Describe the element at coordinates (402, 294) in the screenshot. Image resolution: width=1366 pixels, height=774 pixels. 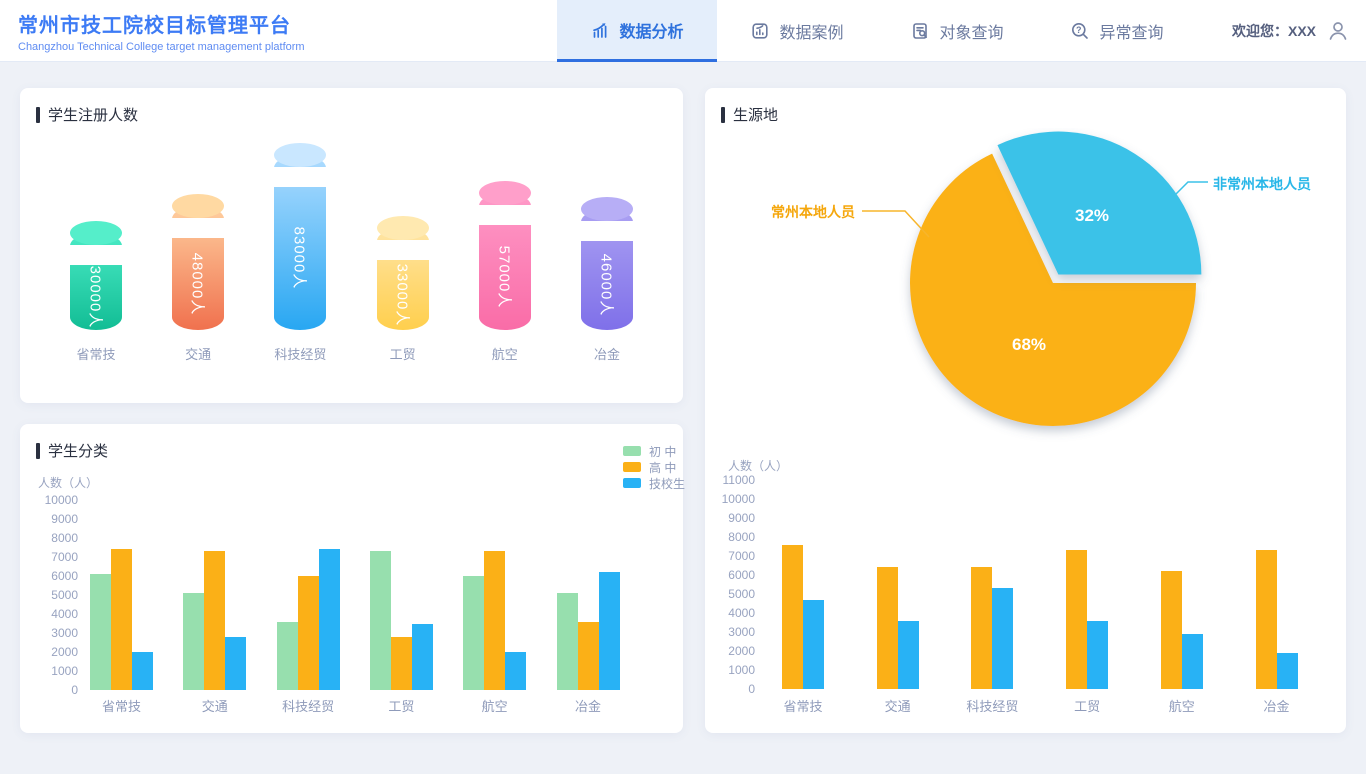
I see `cylinder-value-label: 33000人` at that location.